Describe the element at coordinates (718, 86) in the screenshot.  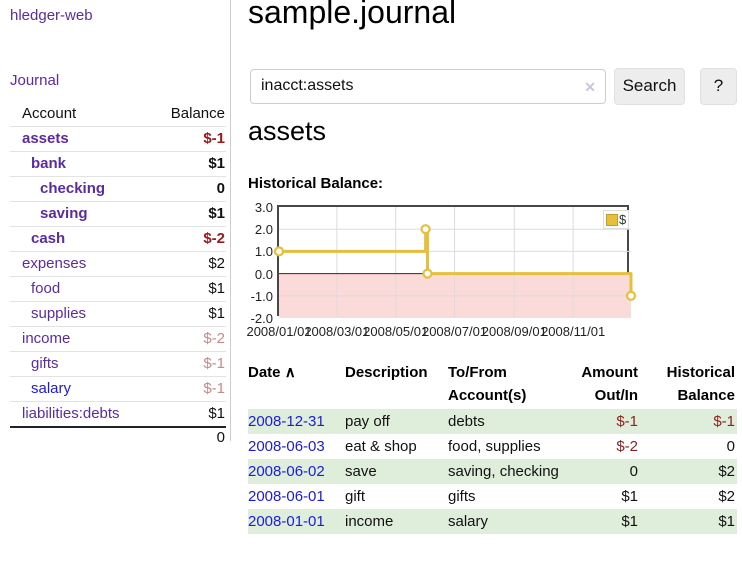
I see `help-button: ?` at that location.